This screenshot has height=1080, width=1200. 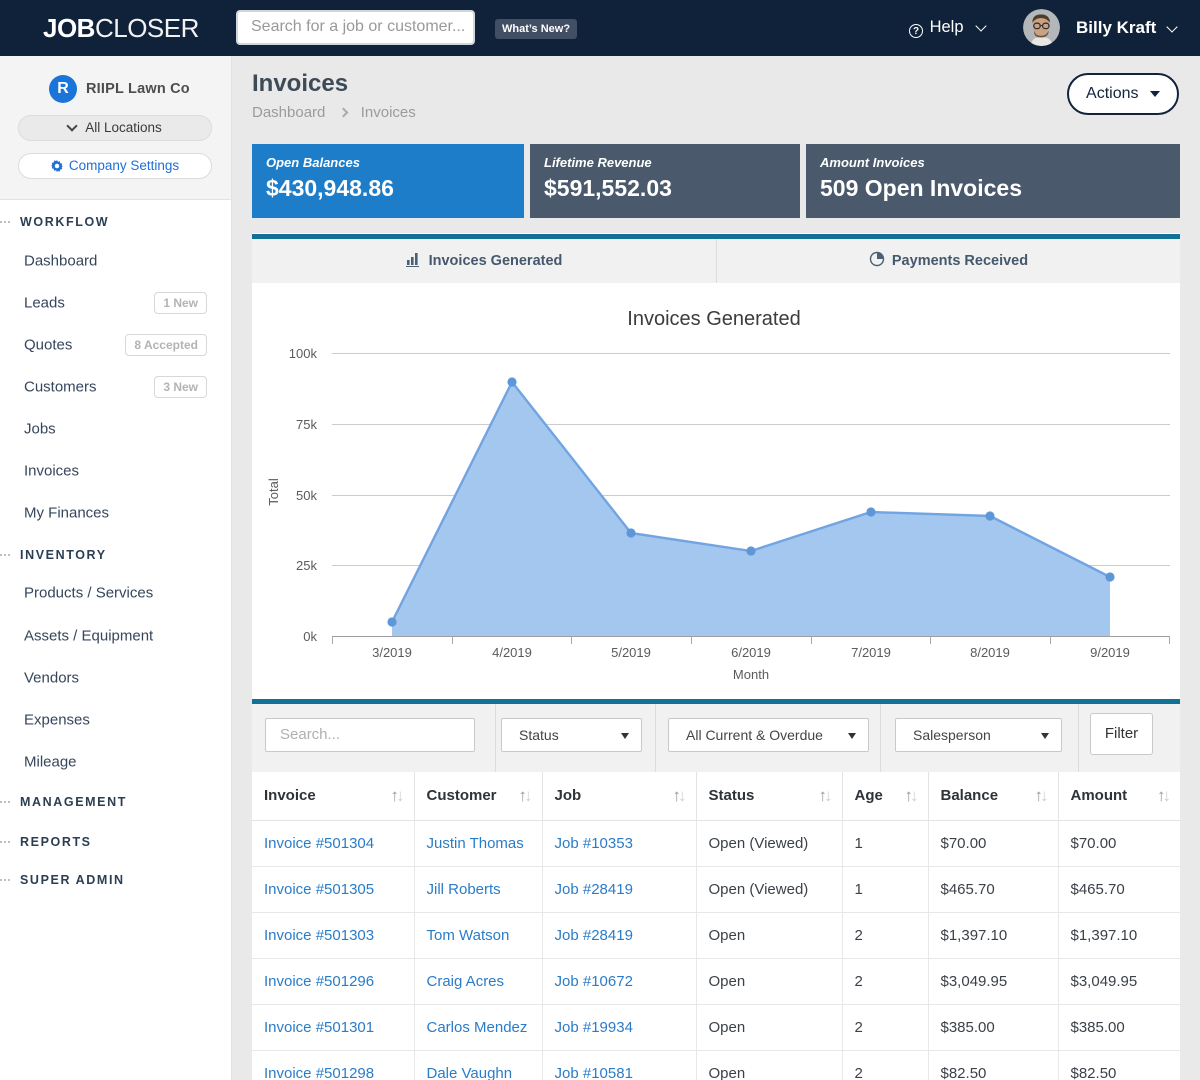 I want to click on svg-text: 9/2019, so click(x=1110, y=652).